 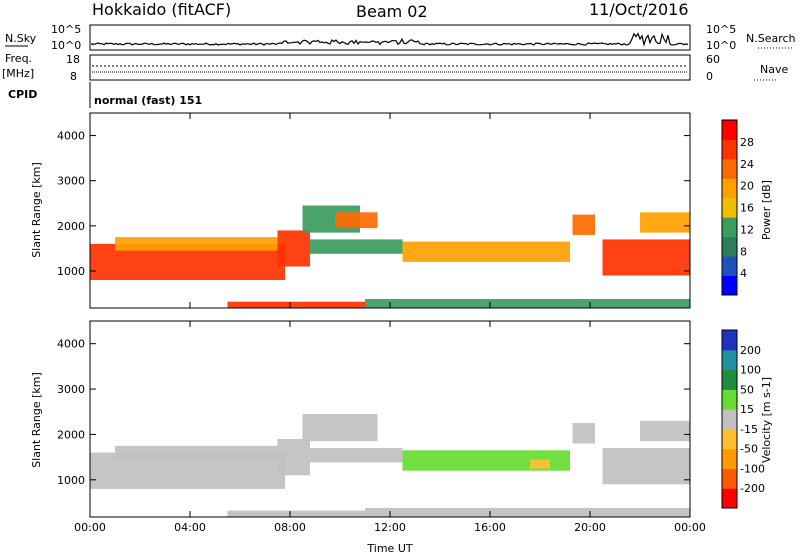 I want to click on x-axis-label: Time UT, so click(x=389, y=548).